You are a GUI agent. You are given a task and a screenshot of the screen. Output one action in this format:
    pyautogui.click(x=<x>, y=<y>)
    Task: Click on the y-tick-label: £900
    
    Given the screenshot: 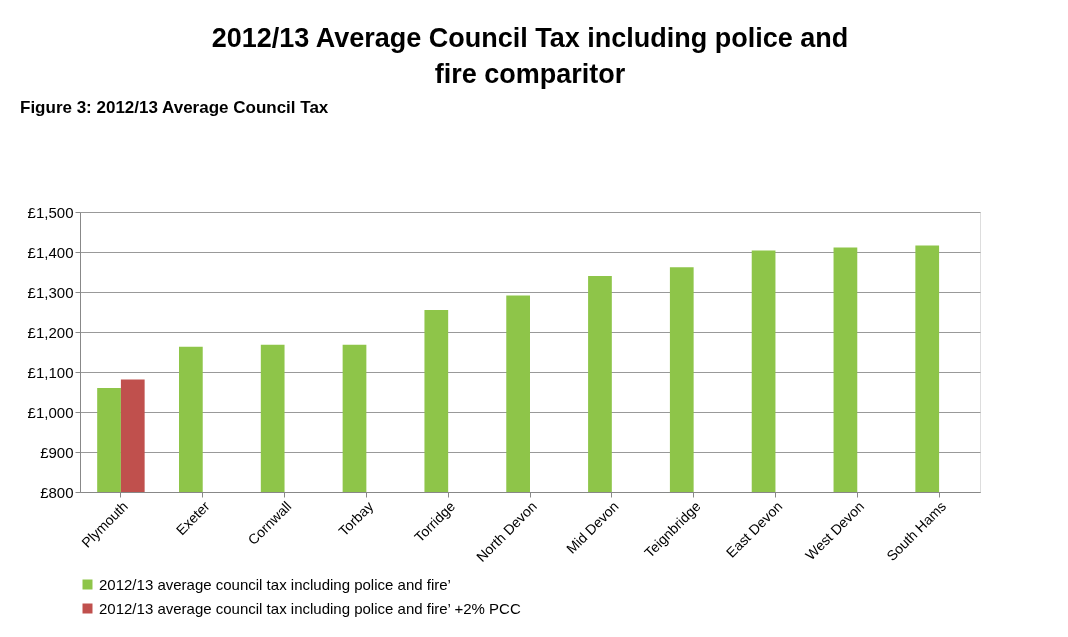 What is the action you would take?
    pyautogui.click(x=57, y=452)
    